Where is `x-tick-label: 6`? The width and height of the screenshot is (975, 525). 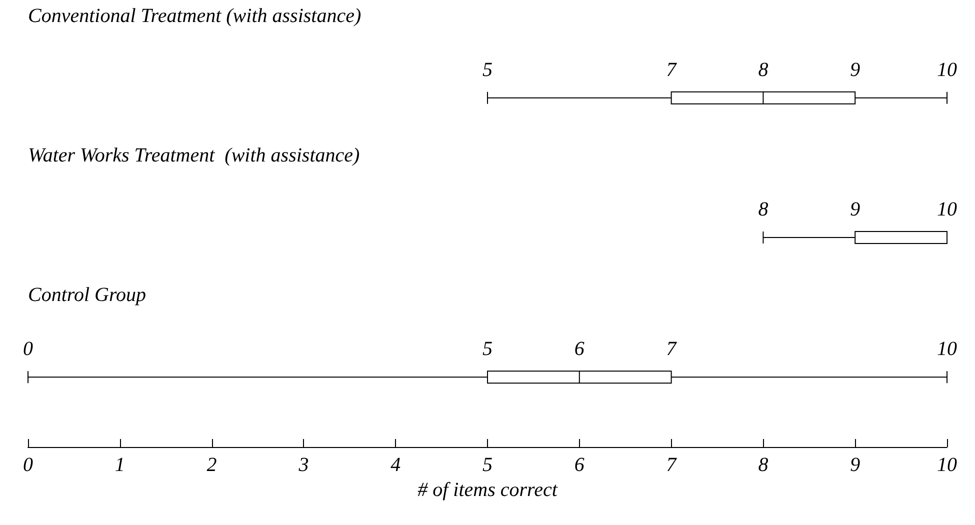
x-tick-label: 6 is located at coordinates (579, 465).